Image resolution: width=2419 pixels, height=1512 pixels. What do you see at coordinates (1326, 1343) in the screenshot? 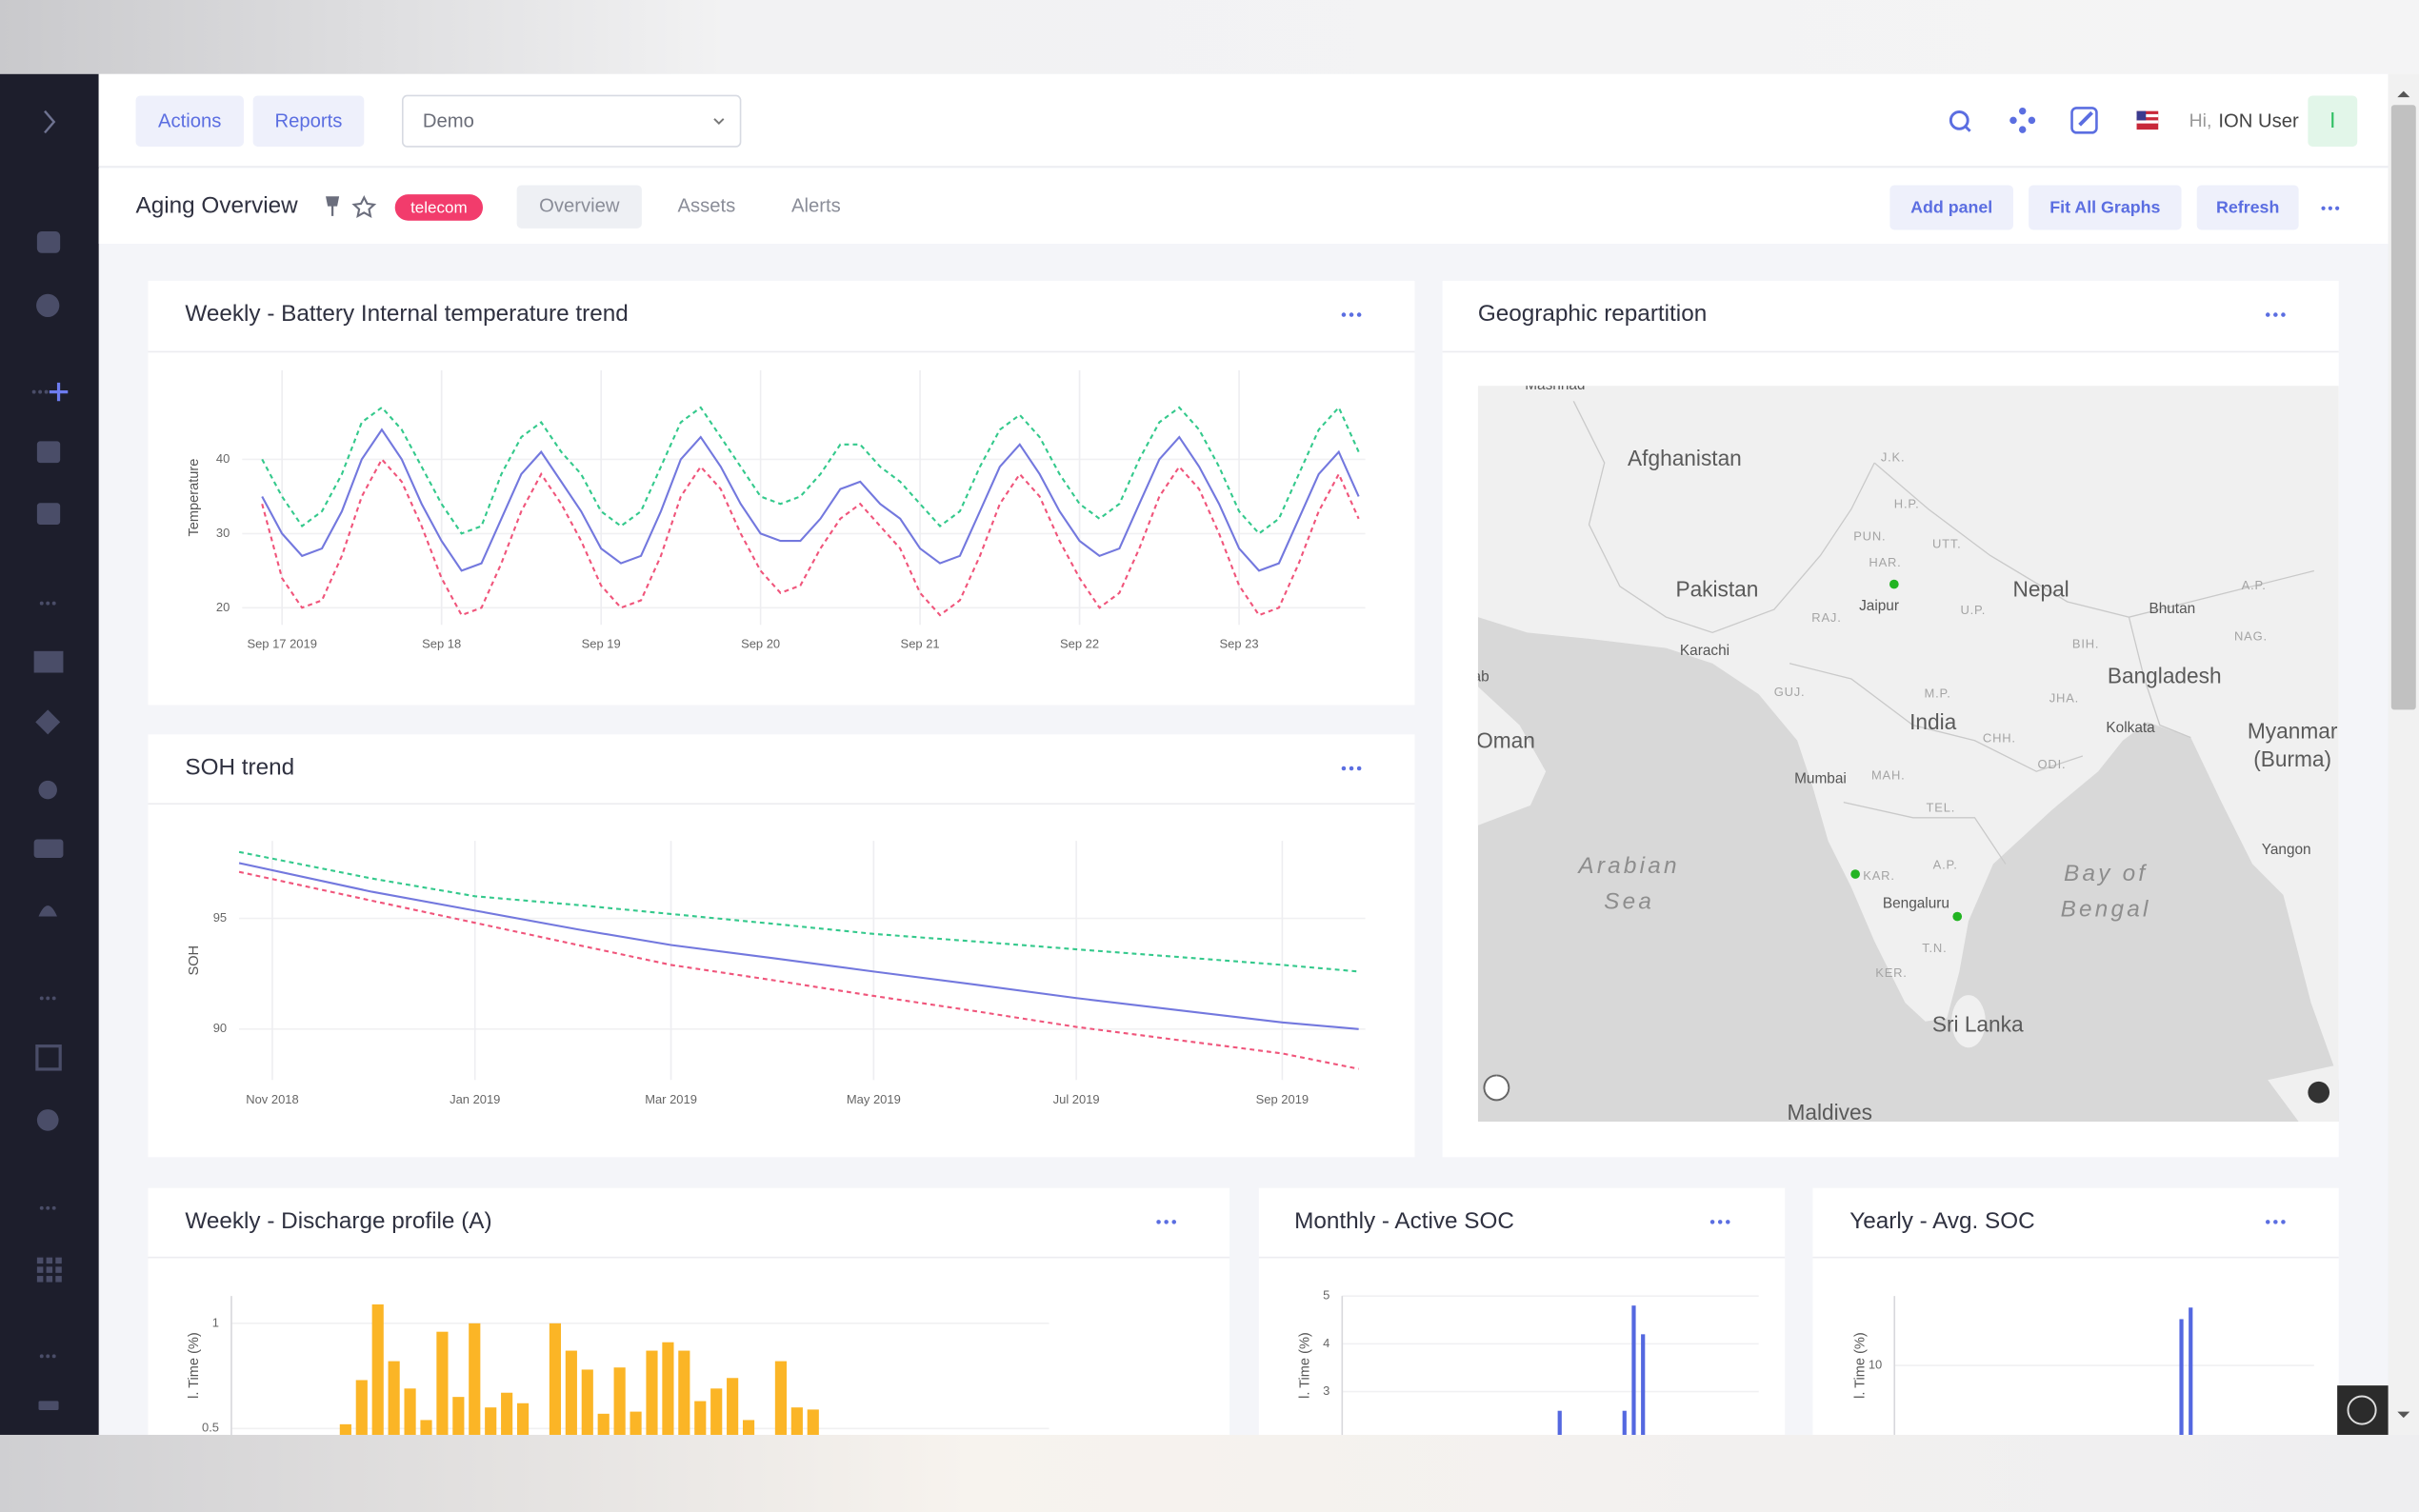
I see `y-tick-label: 4` at bounding box center [1326, 1343].